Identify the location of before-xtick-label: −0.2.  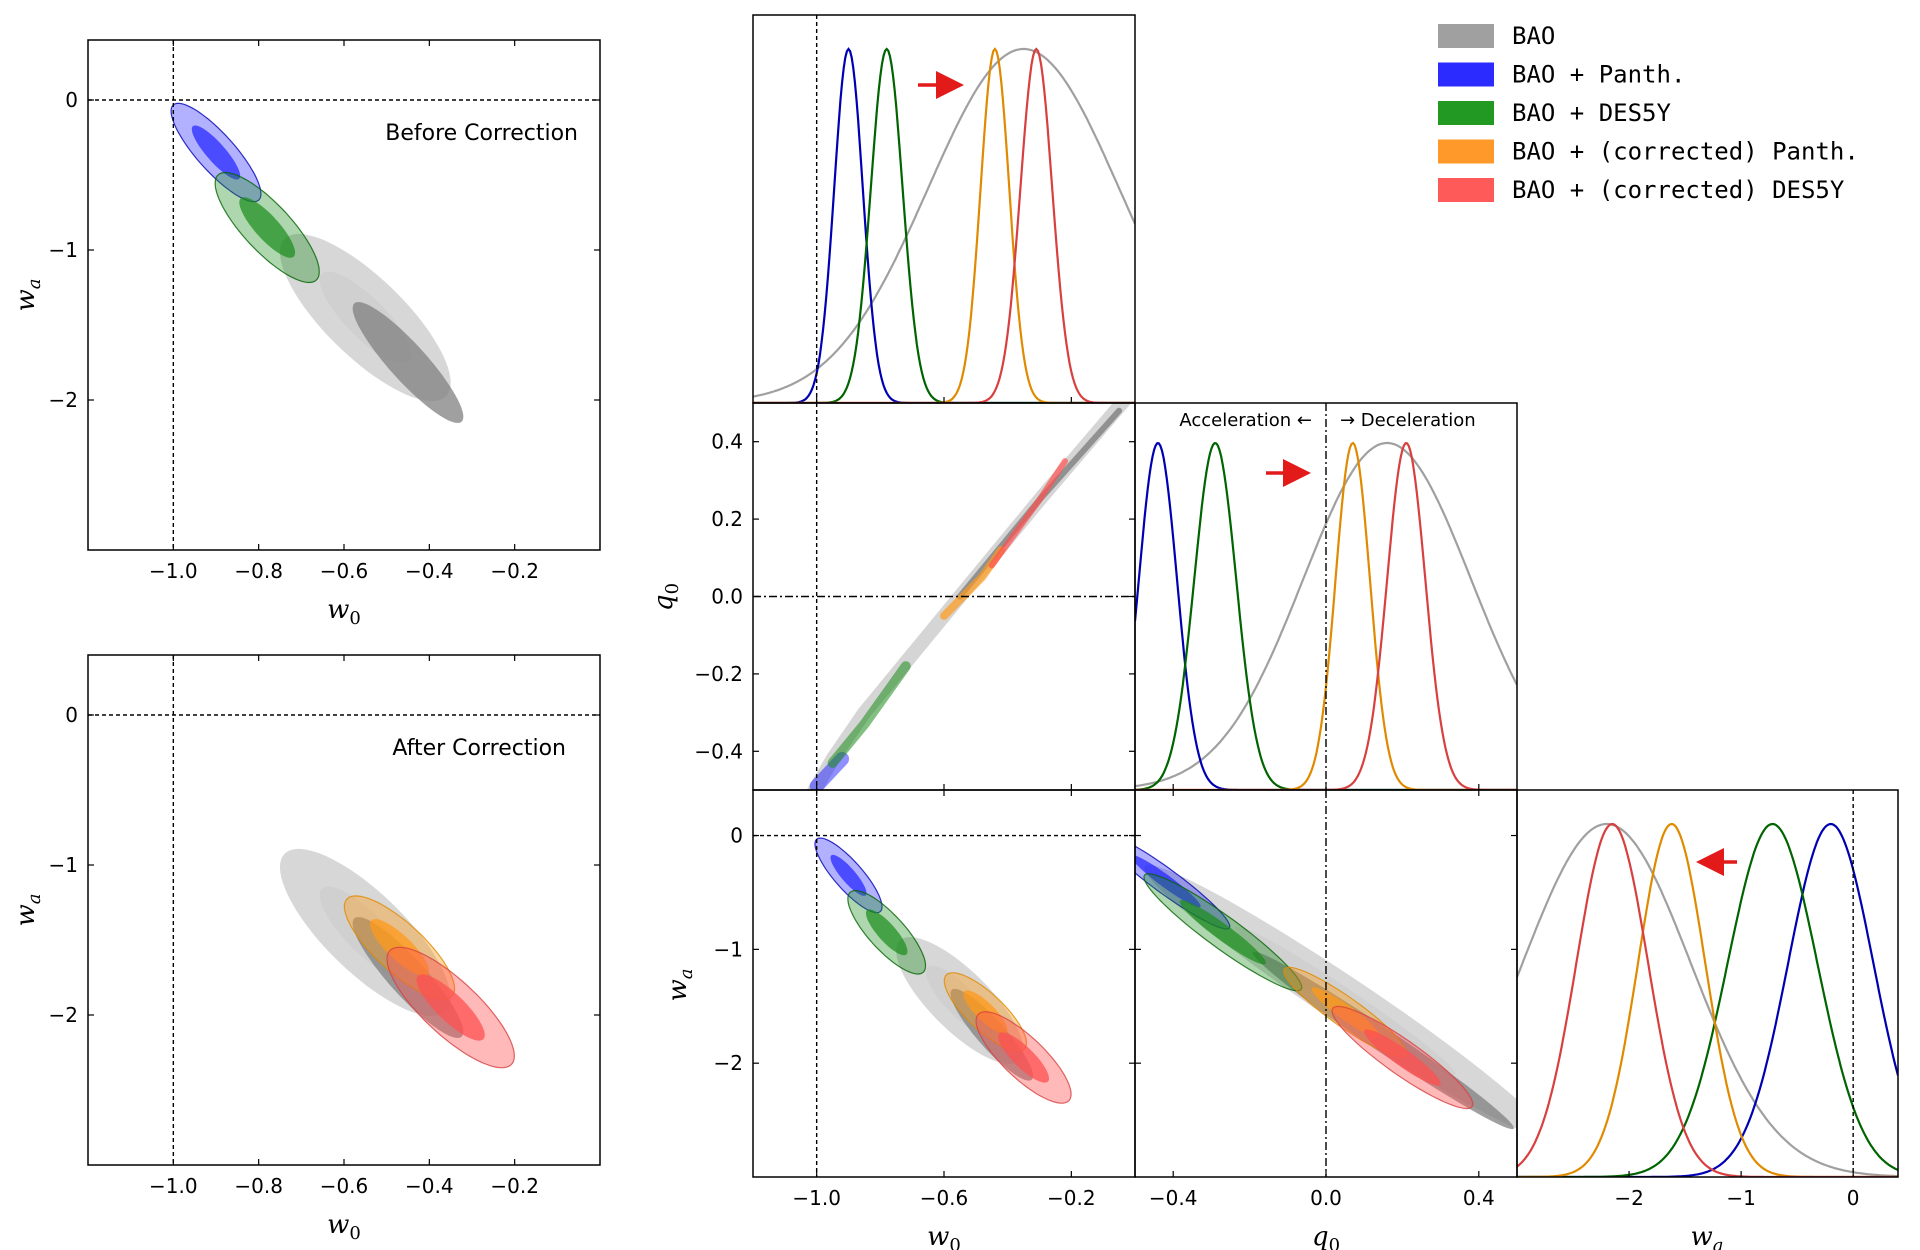
(514, 571).